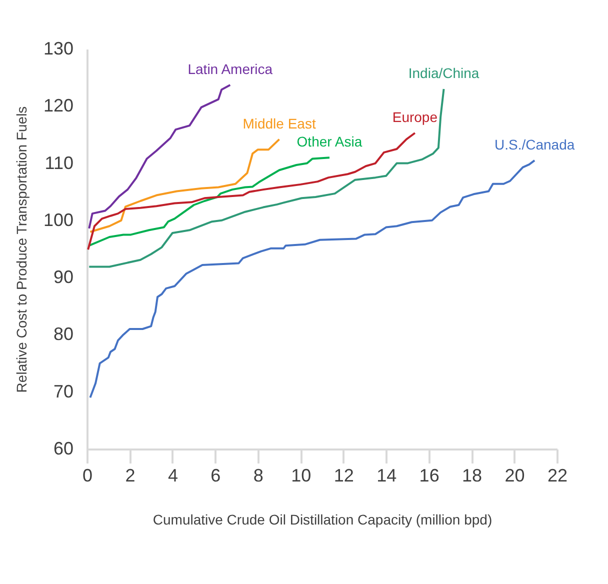 The width and height of the screenshot is (608, 584). Describe the element at coordinates (87, 476) in the screenshot. I see `x-tick-label: 0` at that location.